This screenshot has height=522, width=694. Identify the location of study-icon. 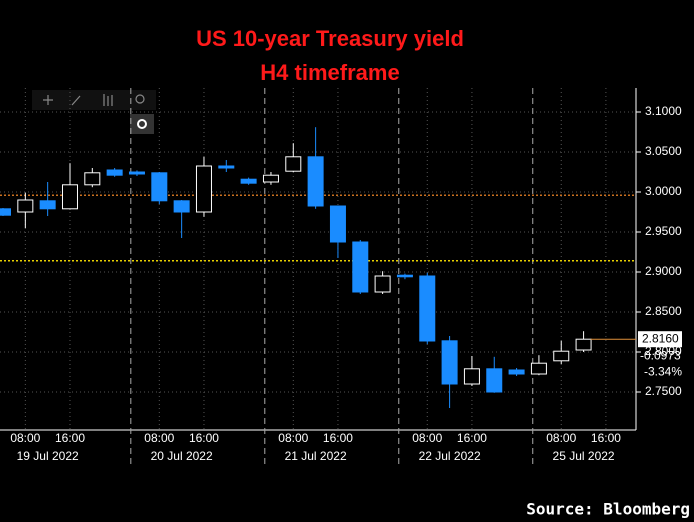
(108, 100).